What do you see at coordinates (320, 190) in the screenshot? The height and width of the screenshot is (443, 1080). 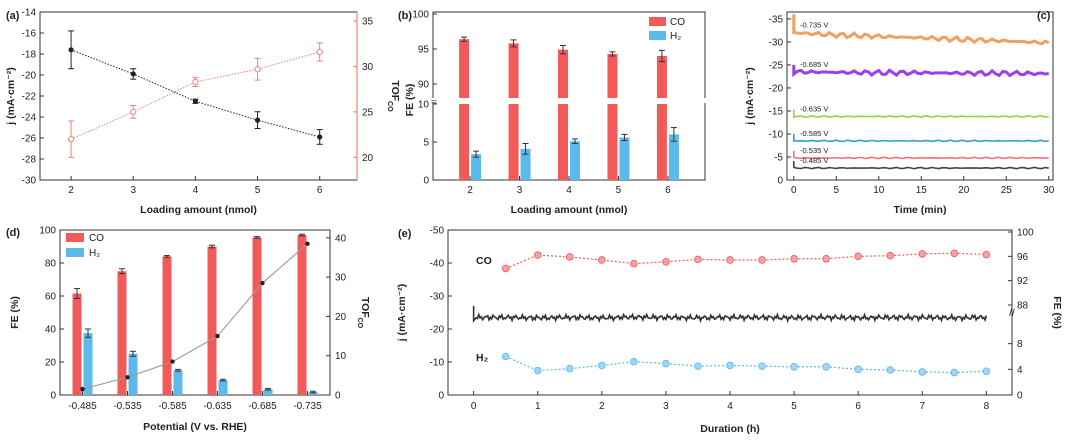 I see `panel-a-xtick-label: 6` at bounding box center [320, 190].